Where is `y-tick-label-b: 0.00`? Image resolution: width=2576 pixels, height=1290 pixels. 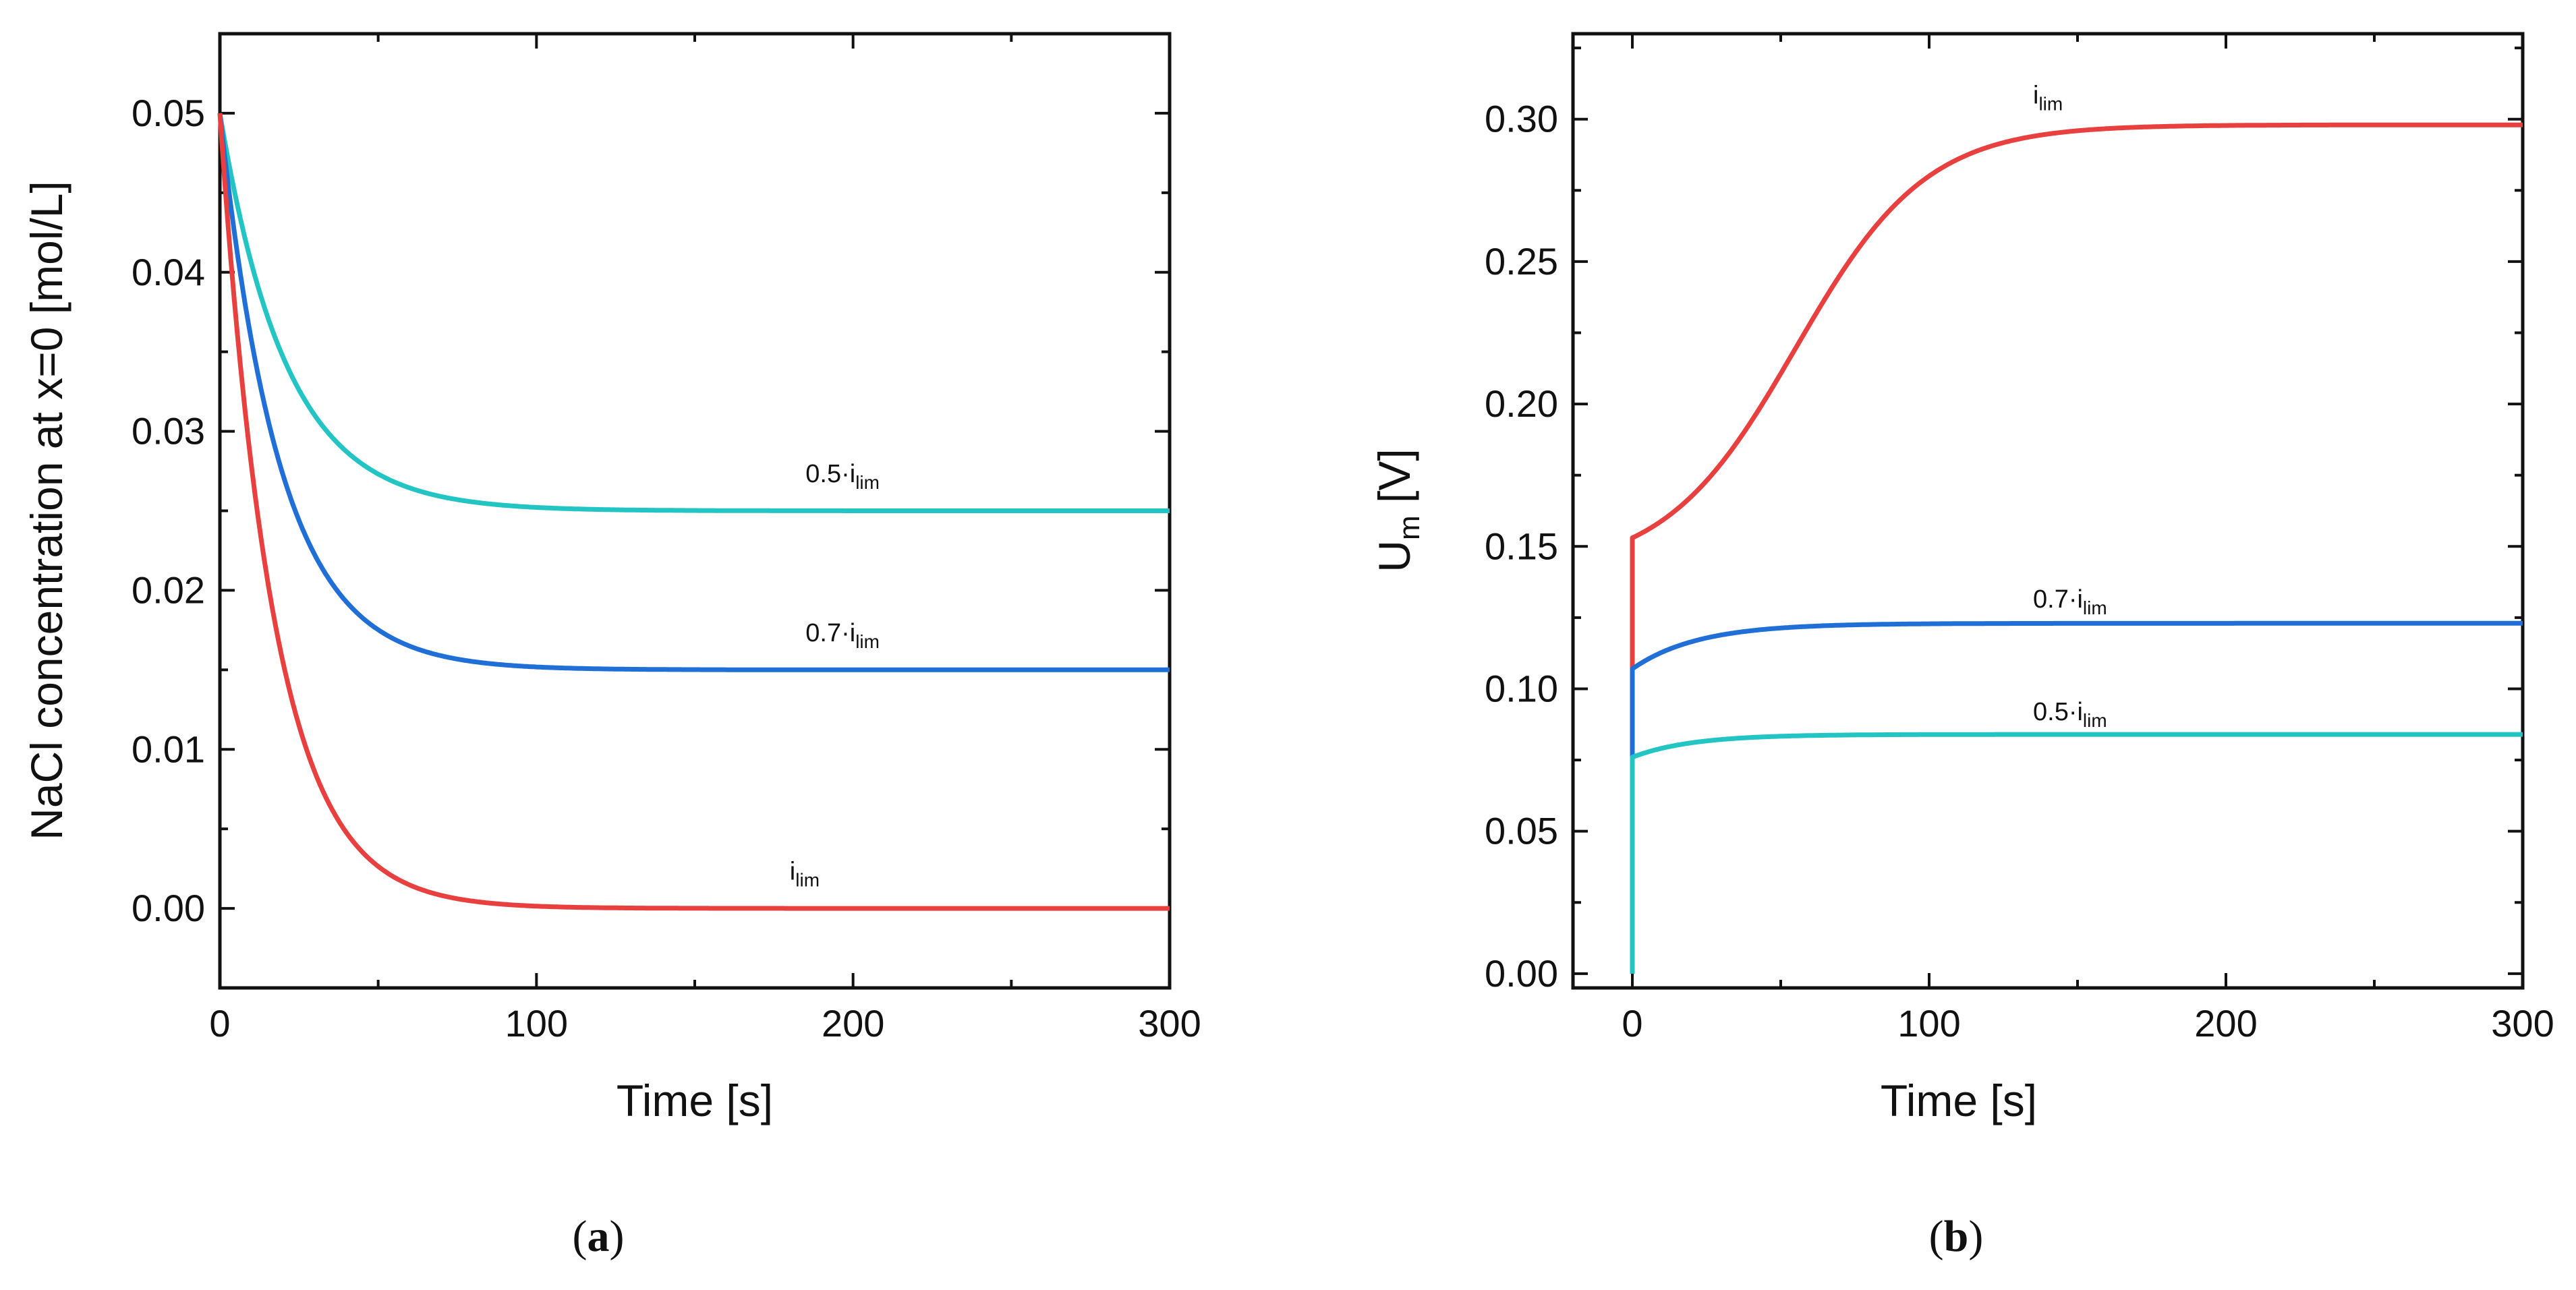 y-tick-label-b: 0.00 is located at coordinates (1521, 974).